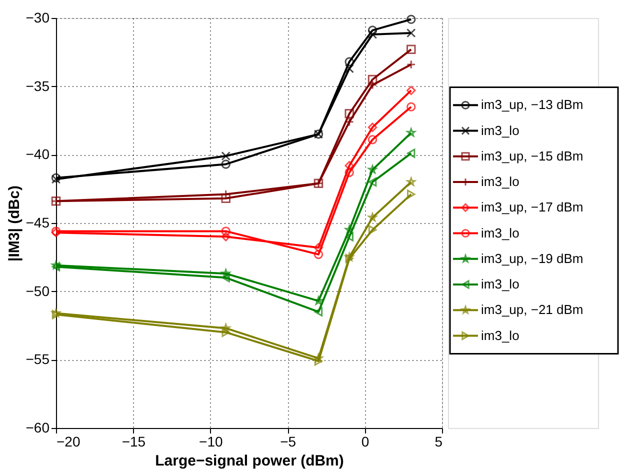  Describe the element at coordinates (38, 359) in the screenshot. I see `y-tick-label: −55` at that location.